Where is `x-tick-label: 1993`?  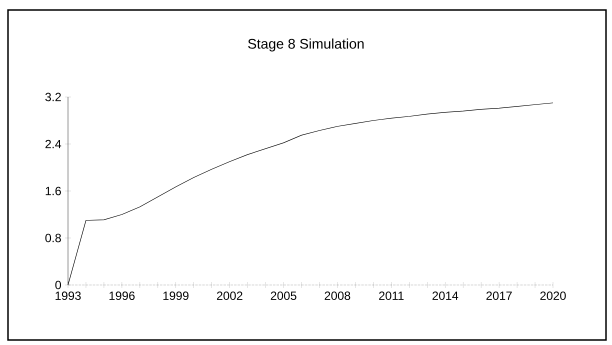
x-tick-label: 1993 is located at coordinates (68, 296).